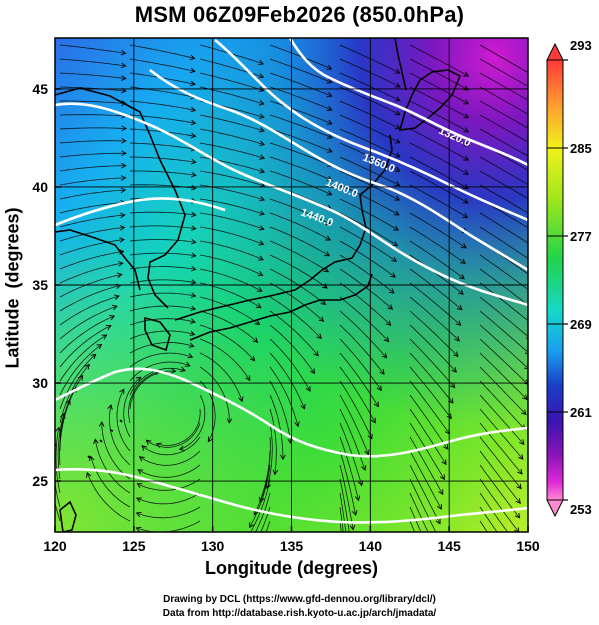  I want to click on y-axis-label: Latitude (degrees), so click(12, 288).